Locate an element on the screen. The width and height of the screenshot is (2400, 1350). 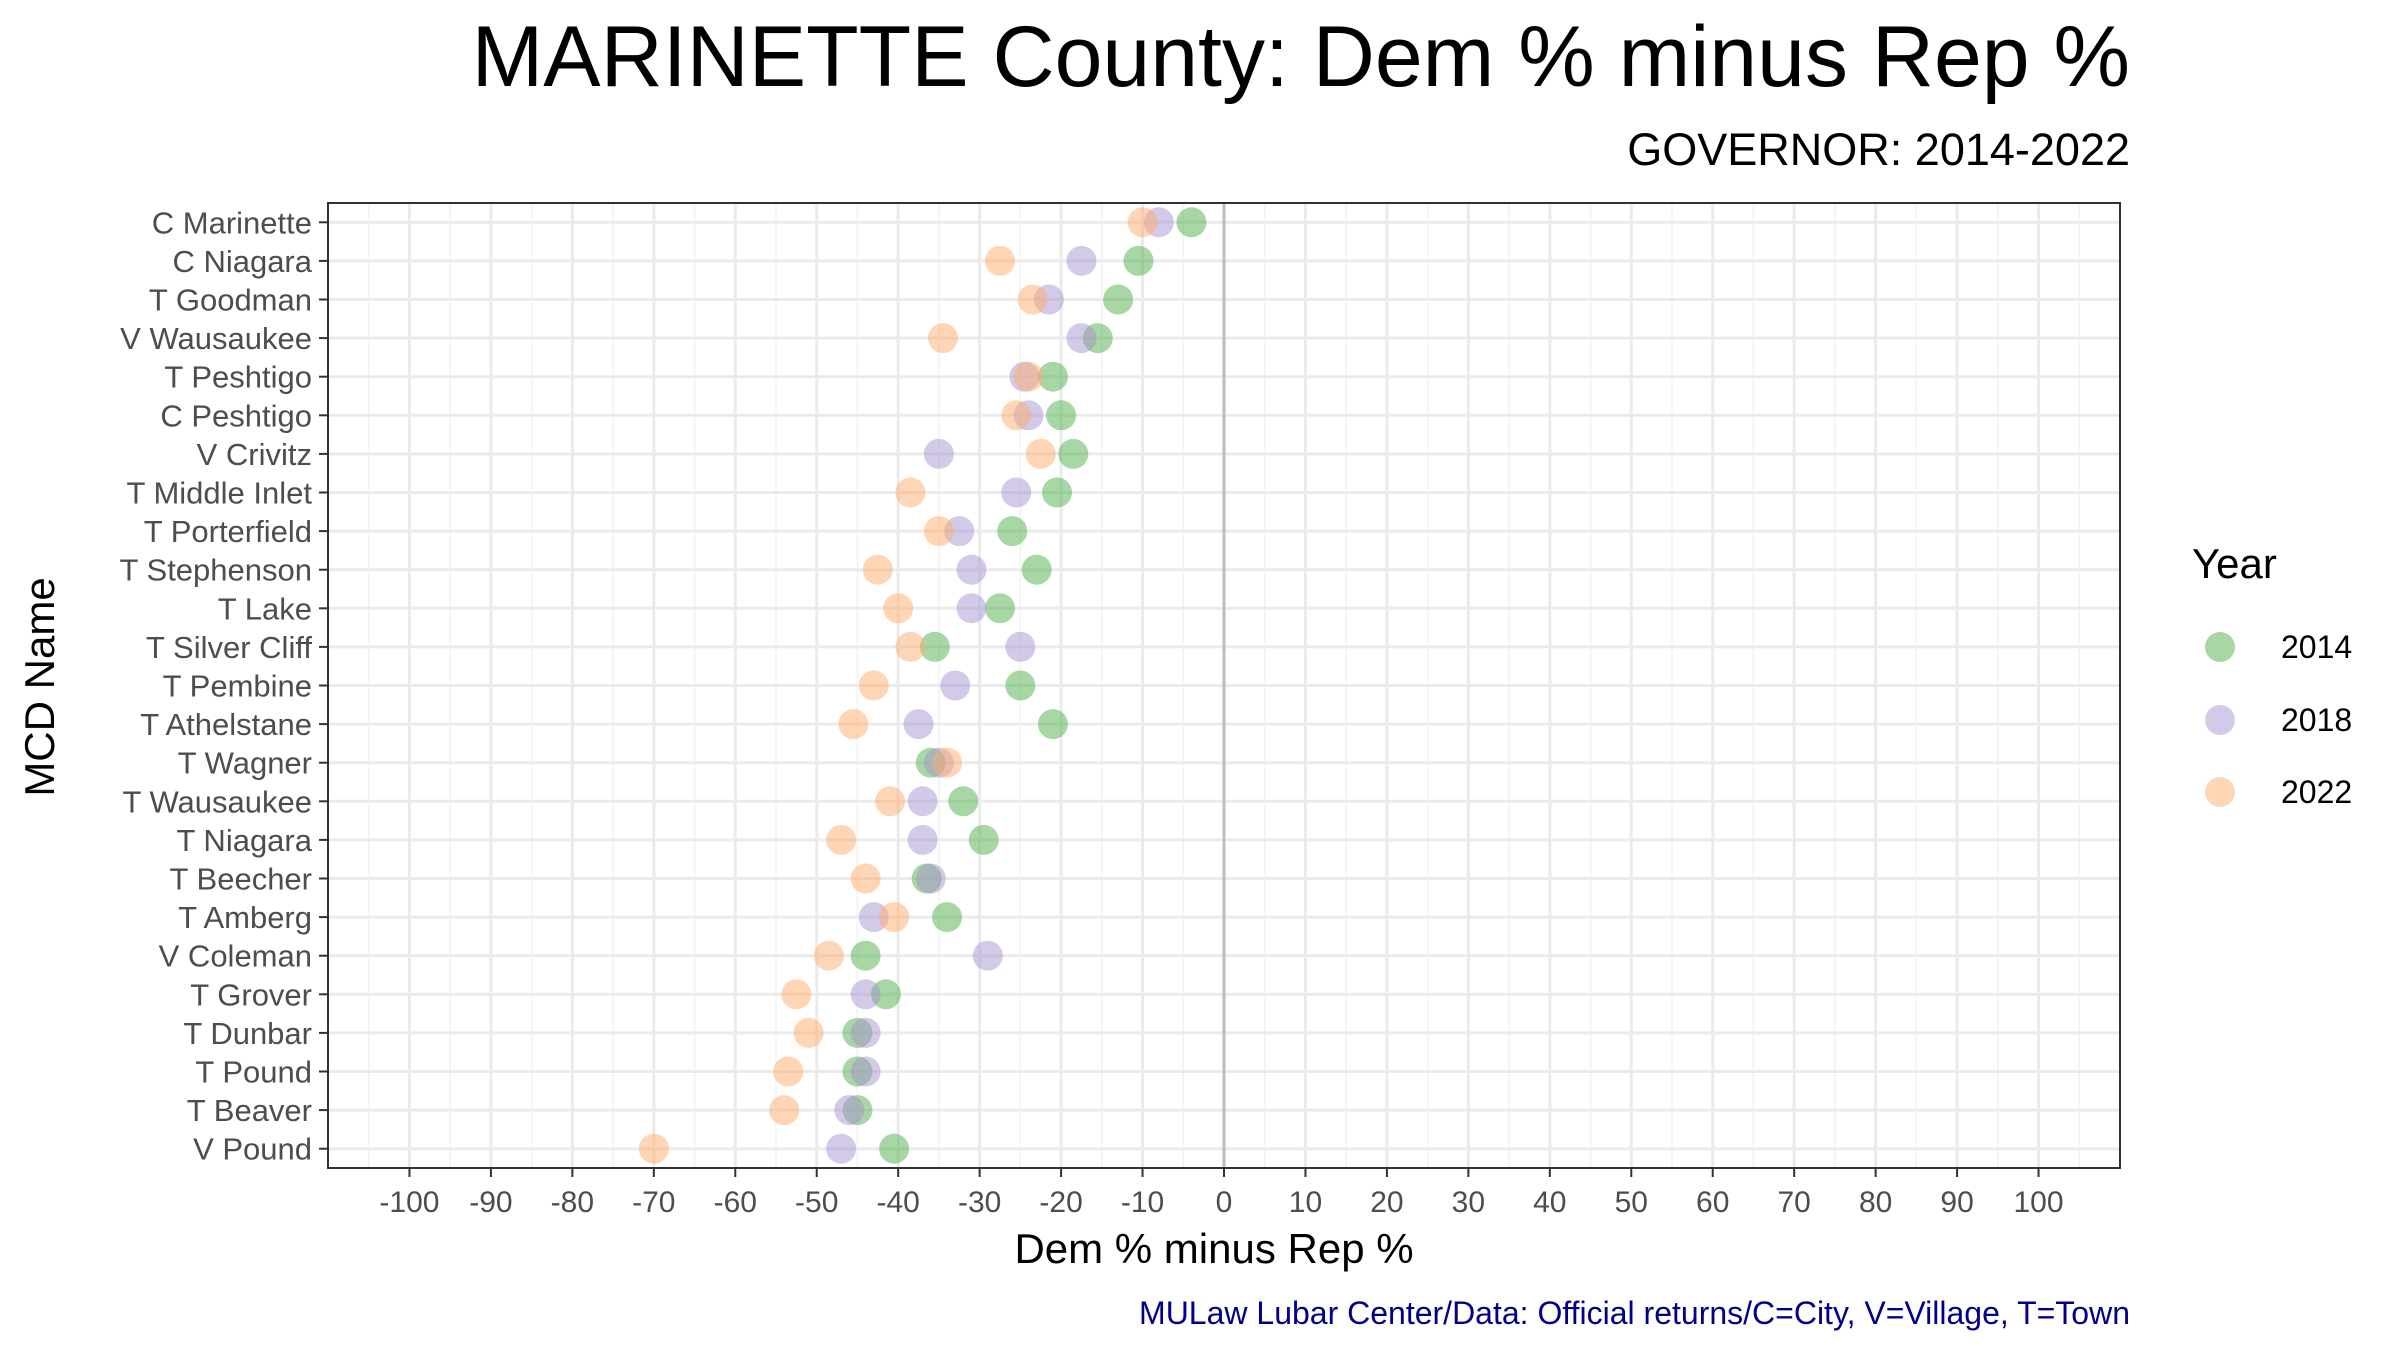
legend-title: Year is located at coordinates (2234, 563).